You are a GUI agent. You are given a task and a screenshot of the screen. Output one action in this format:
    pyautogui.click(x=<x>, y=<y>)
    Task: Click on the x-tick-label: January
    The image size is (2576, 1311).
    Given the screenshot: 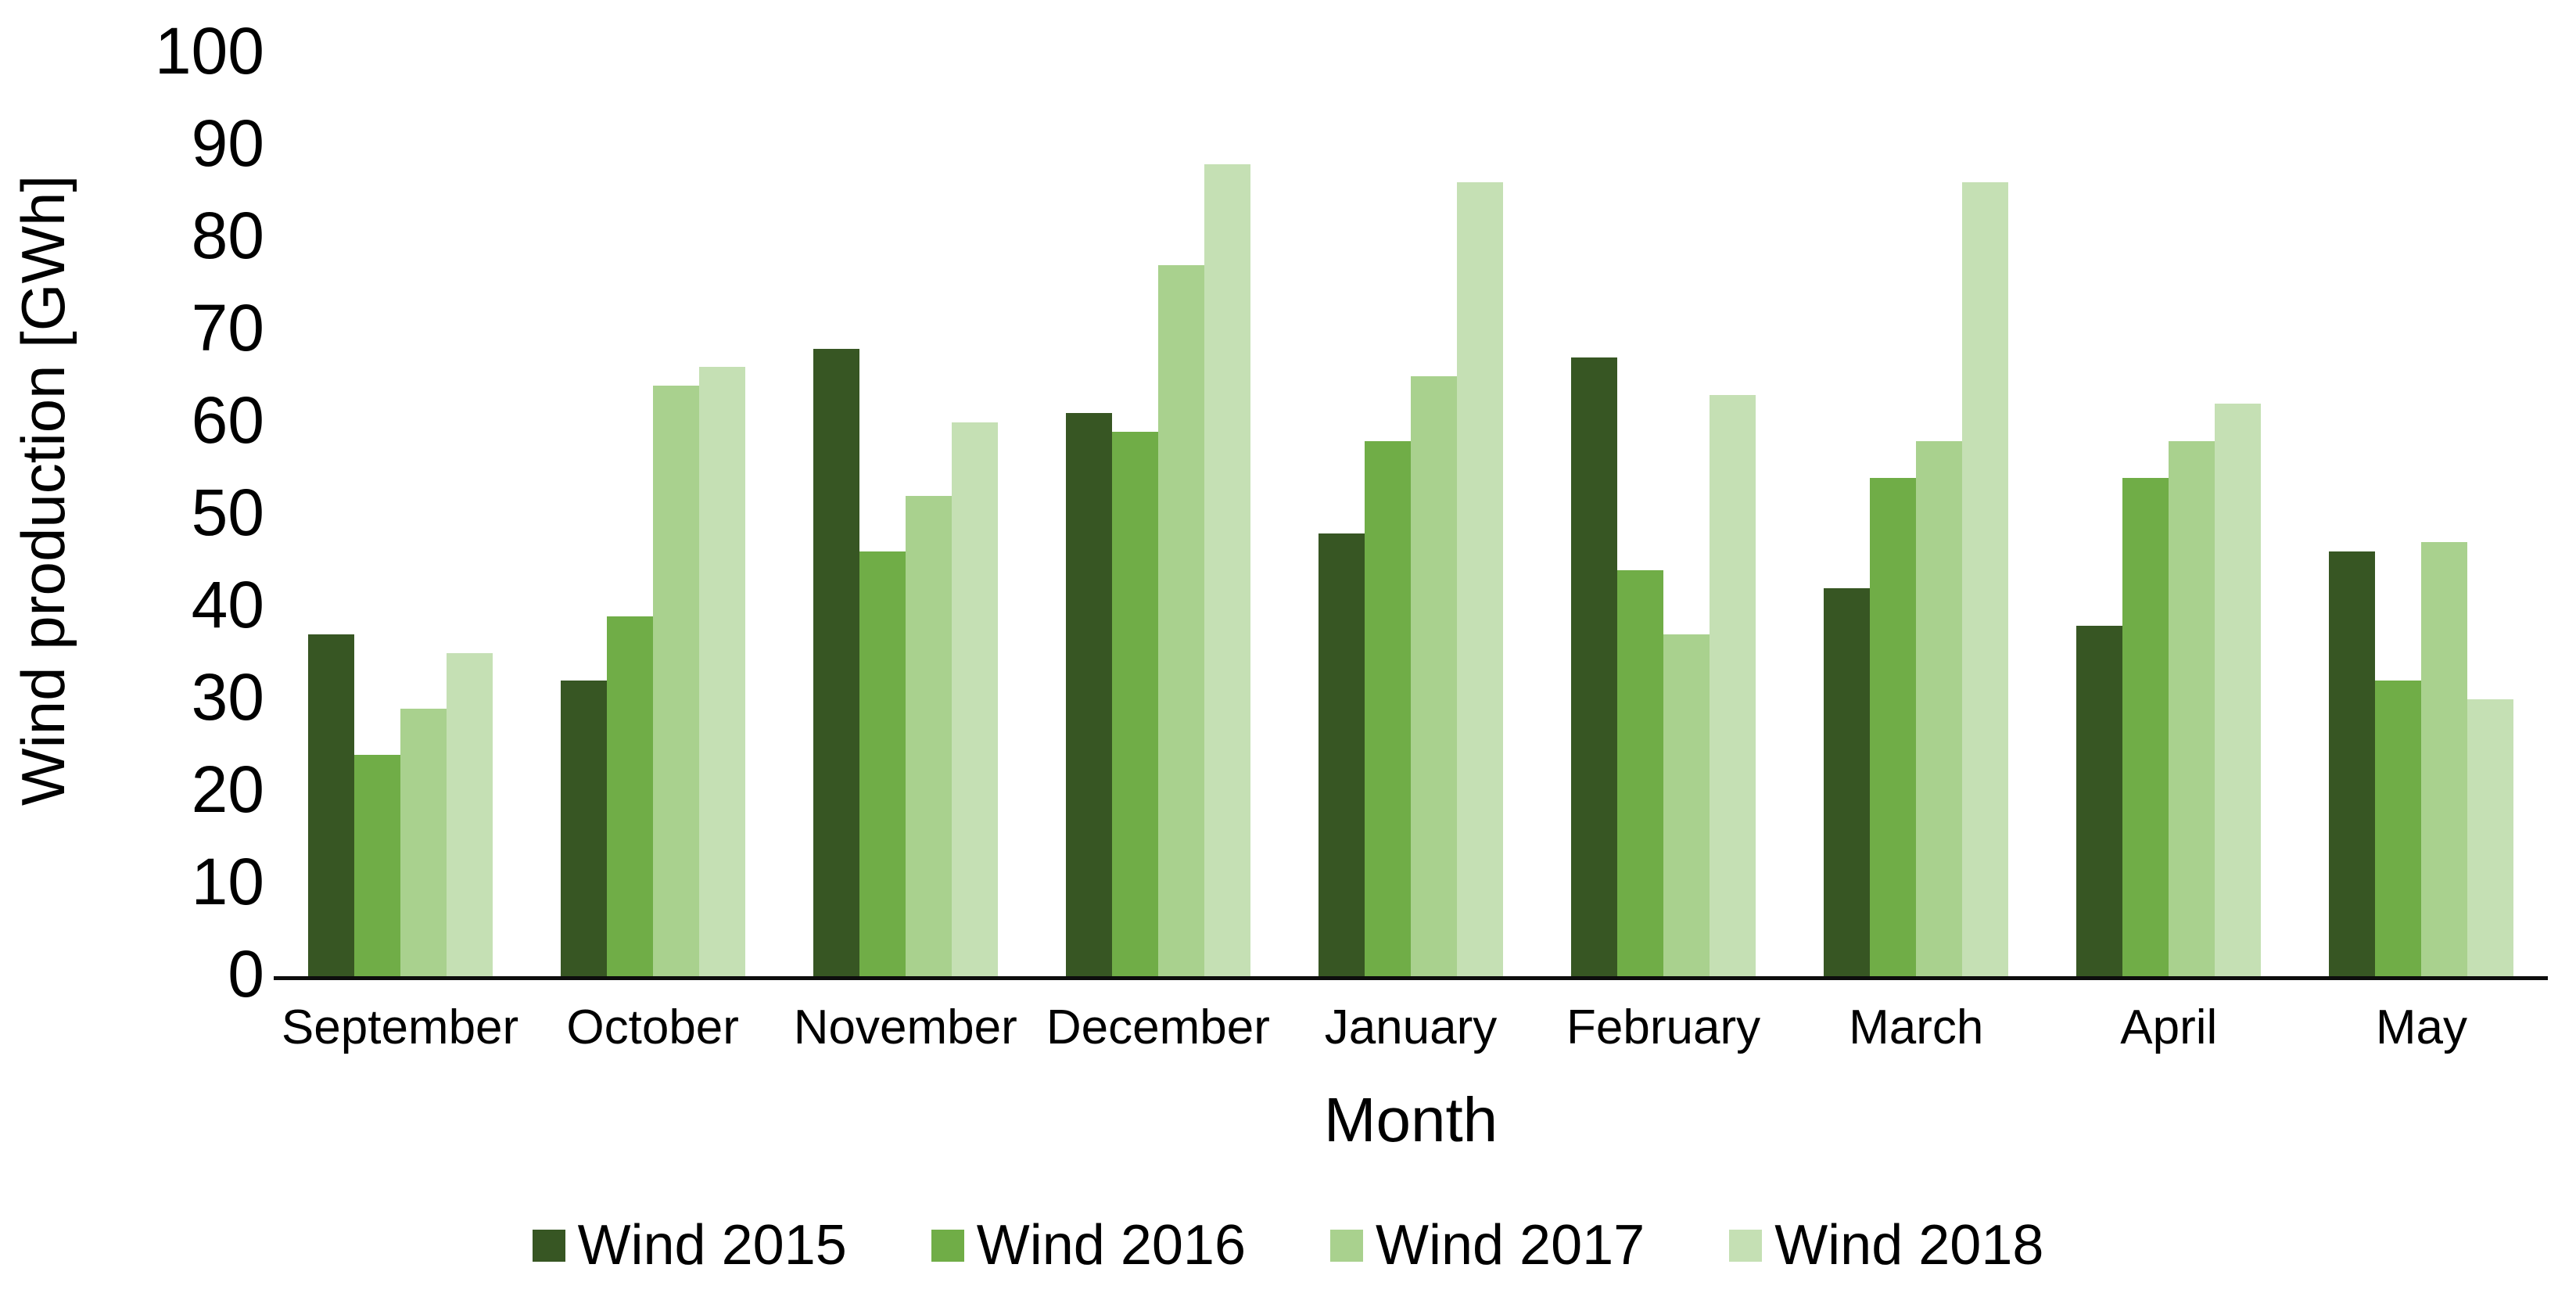 What is the action you would take?
    pyautogui.click(x=1411, y=1027)
    